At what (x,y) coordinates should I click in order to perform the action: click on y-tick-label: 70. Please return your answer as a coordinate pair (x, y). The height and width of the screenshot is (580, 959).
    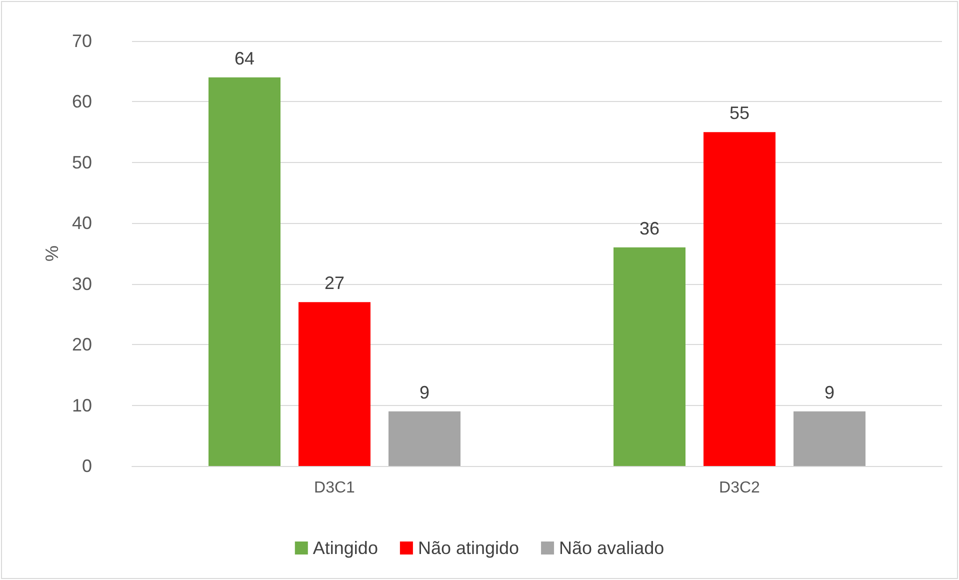
    Looking at the image, I should click on (82, 41).